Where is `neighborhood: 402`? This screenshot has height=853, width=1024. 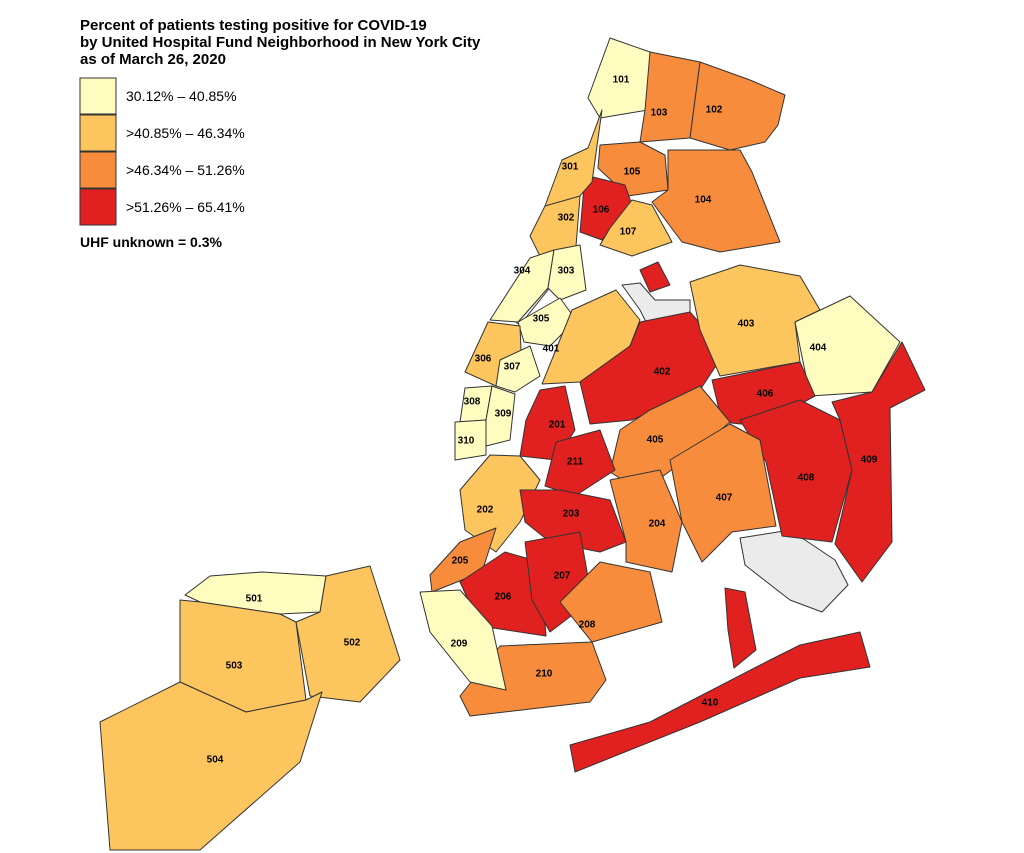 neighborhood: 402 is located at coordinates (652, 343).